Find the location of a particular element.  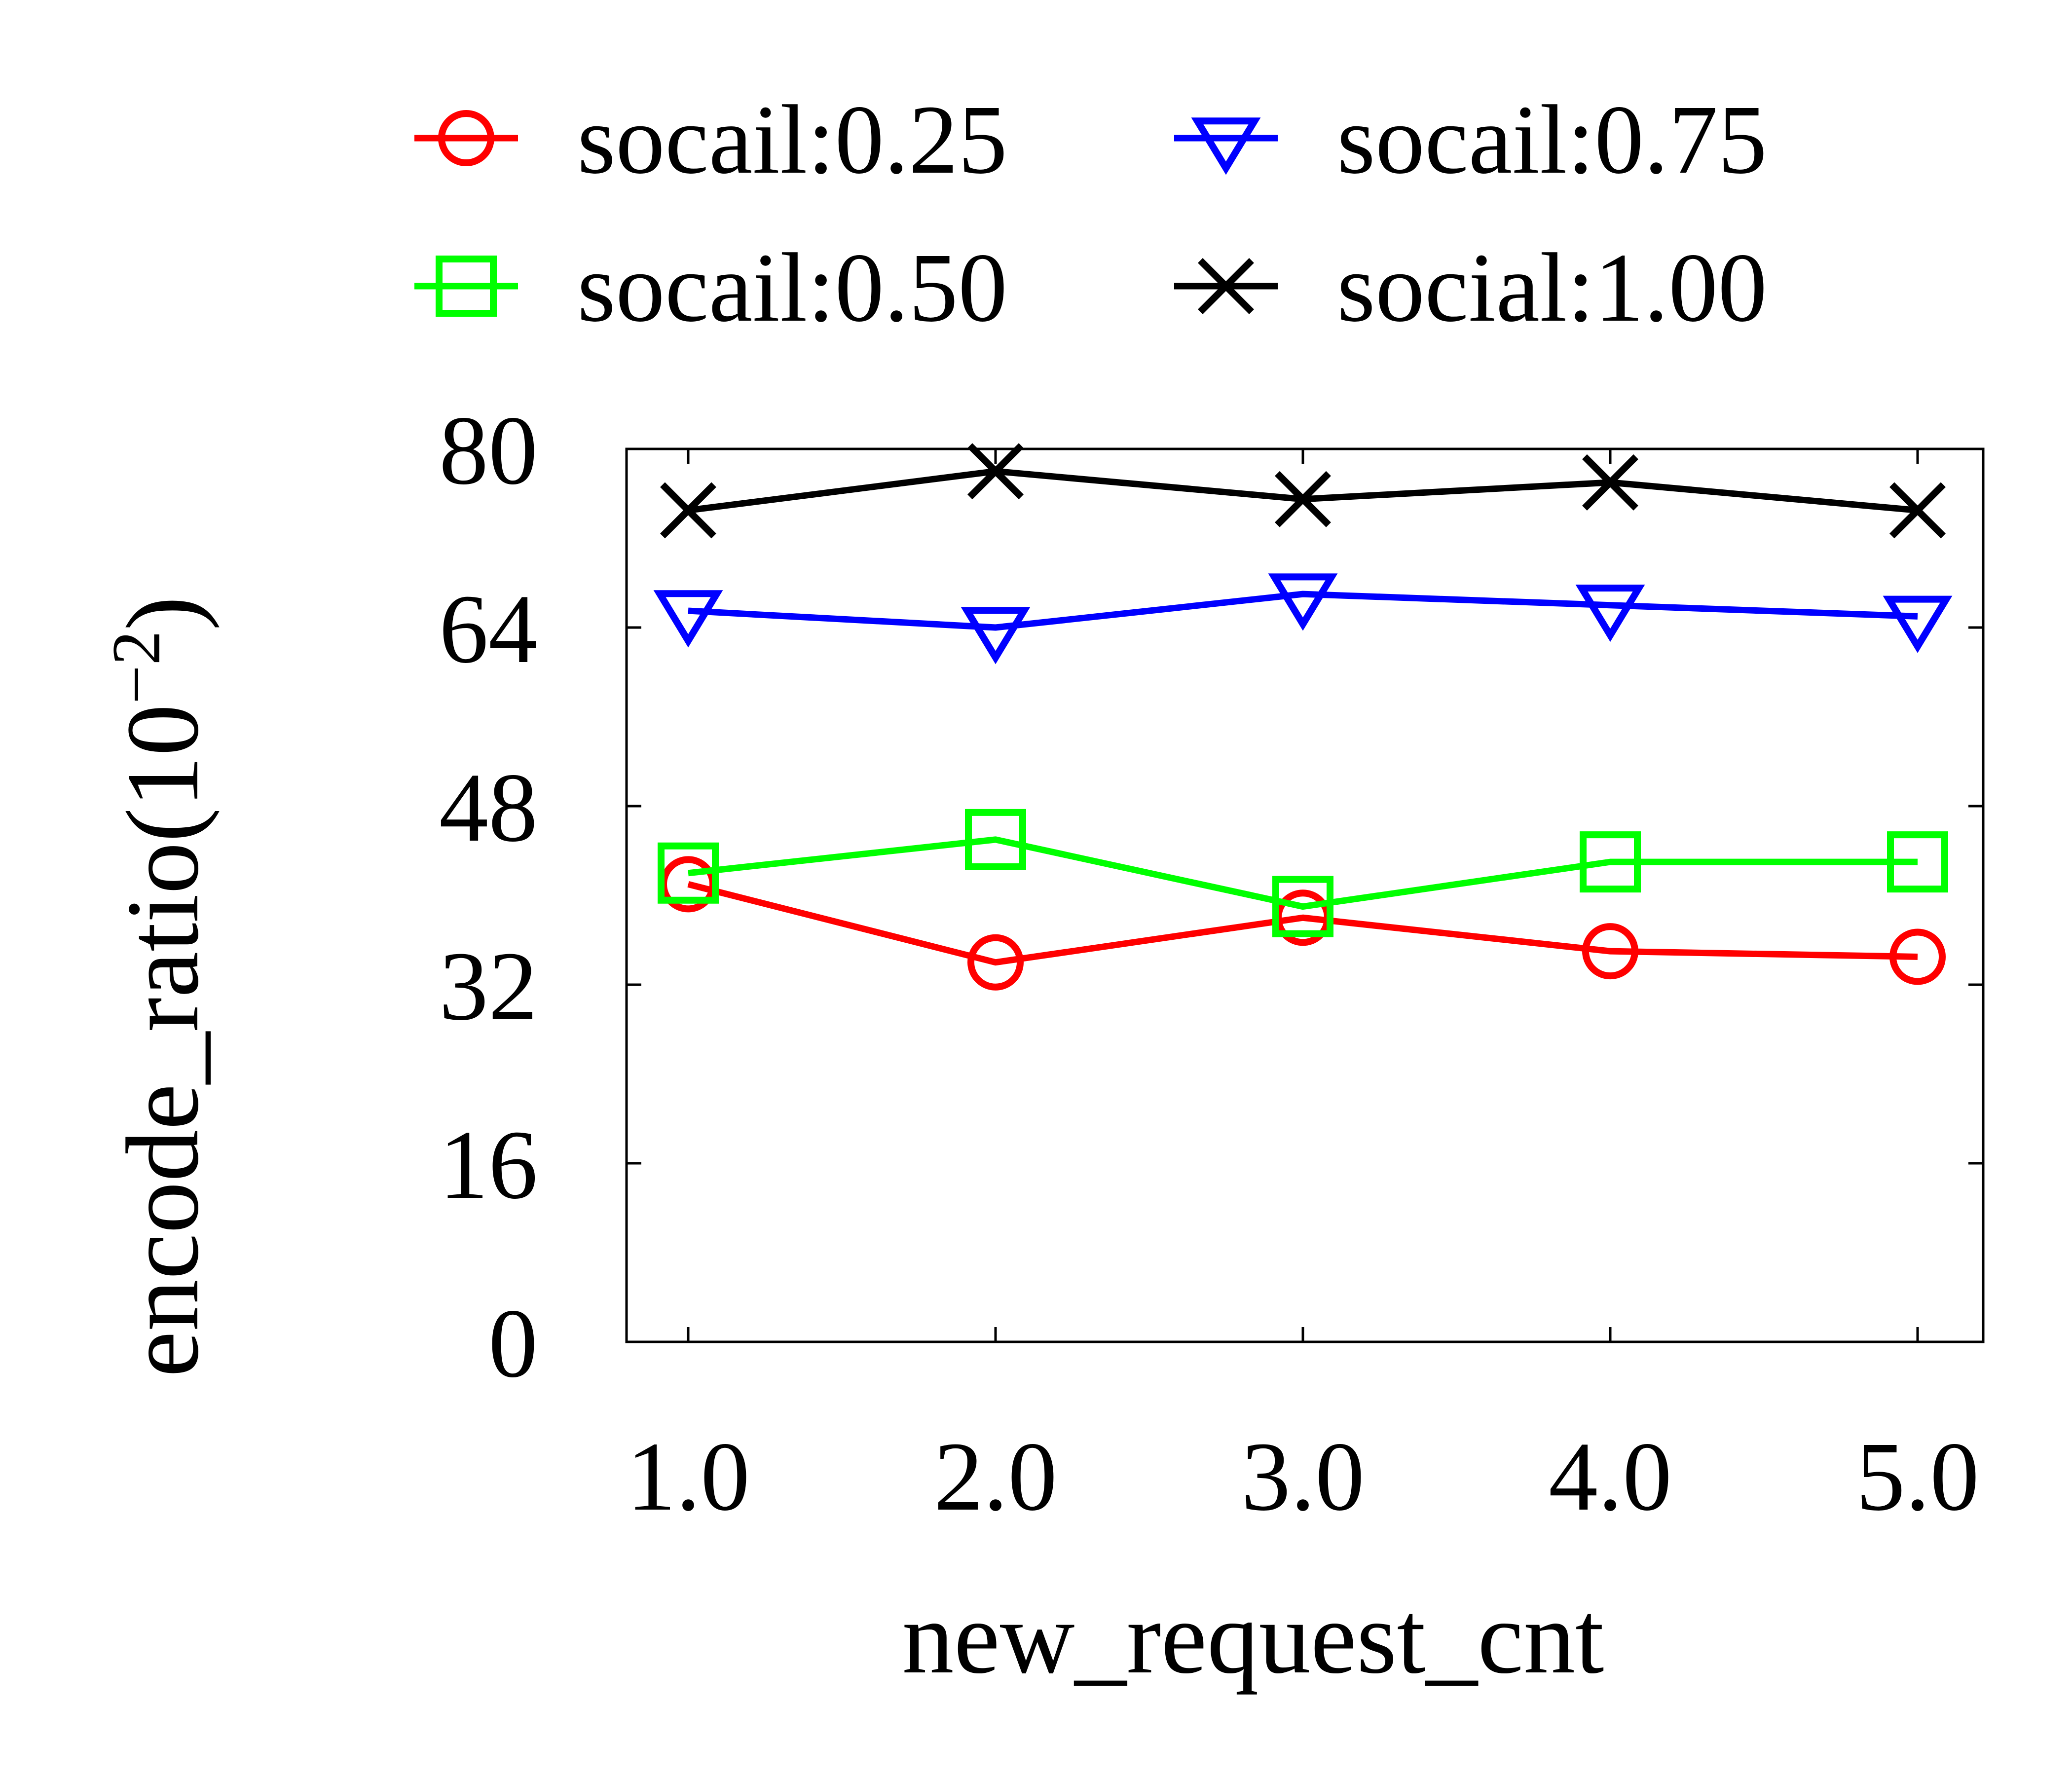

x-tick-label: 2.0 is located at coordinates (996, 1477).